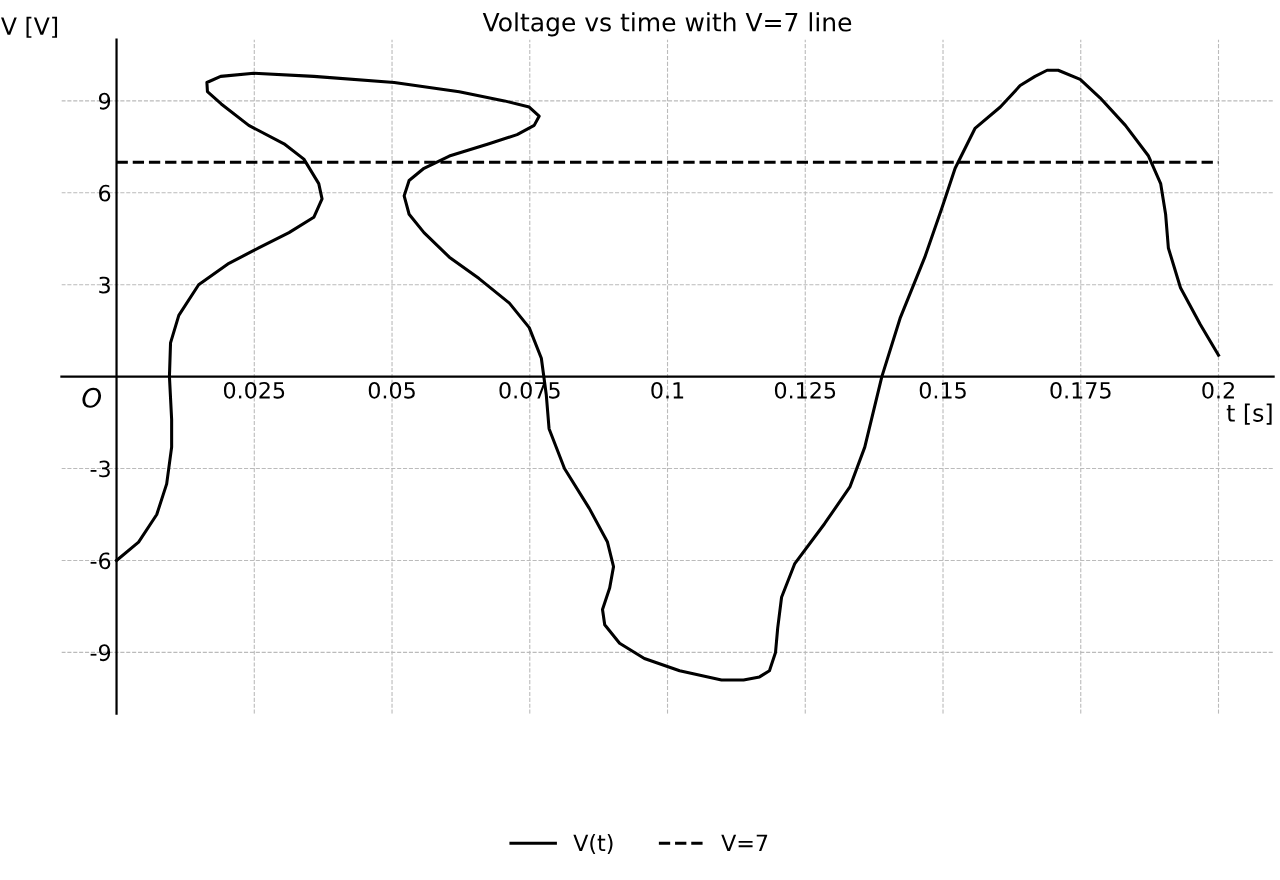 Image resolution: width=1280 pixels, height=880 pixels. I want to click on legend-label: V=7, so click(744, 842).